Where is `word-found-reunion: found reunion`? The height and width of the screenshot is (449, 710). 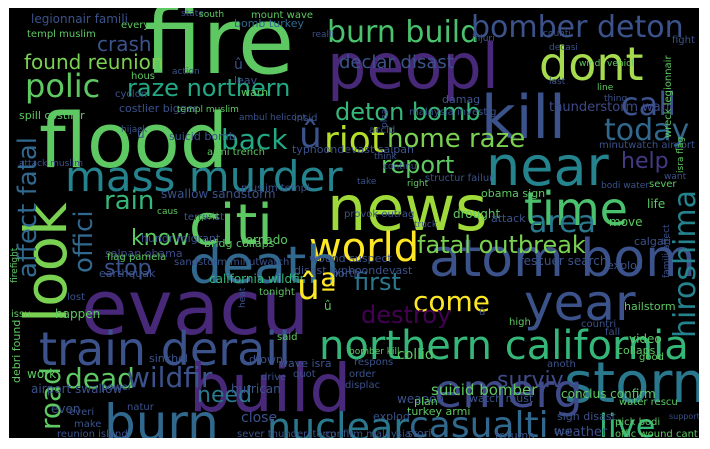 word-found-reunion: found reunion is located at coordinates (94, 62).